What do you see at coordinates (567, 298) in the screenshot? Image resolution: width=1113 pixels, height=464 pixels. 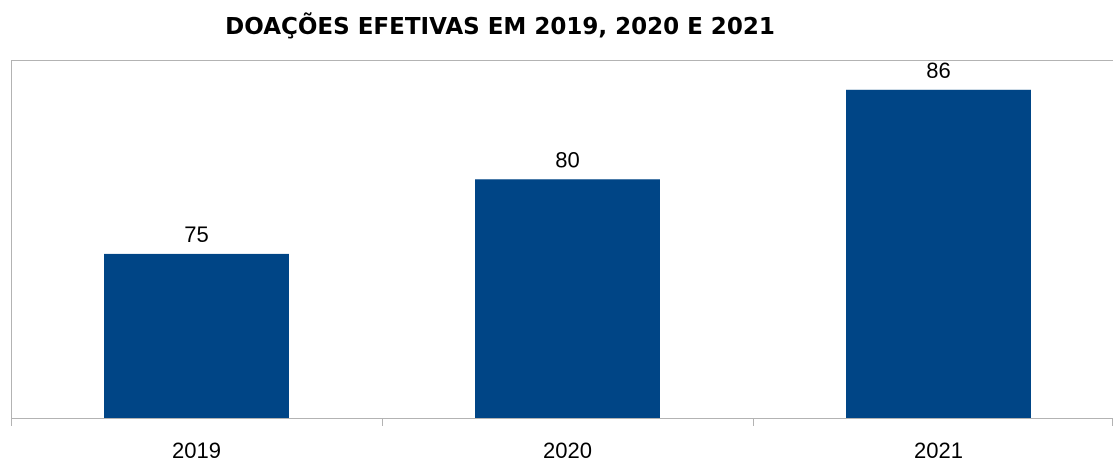 I see `bar-2020` at bounding box center [567, 298].